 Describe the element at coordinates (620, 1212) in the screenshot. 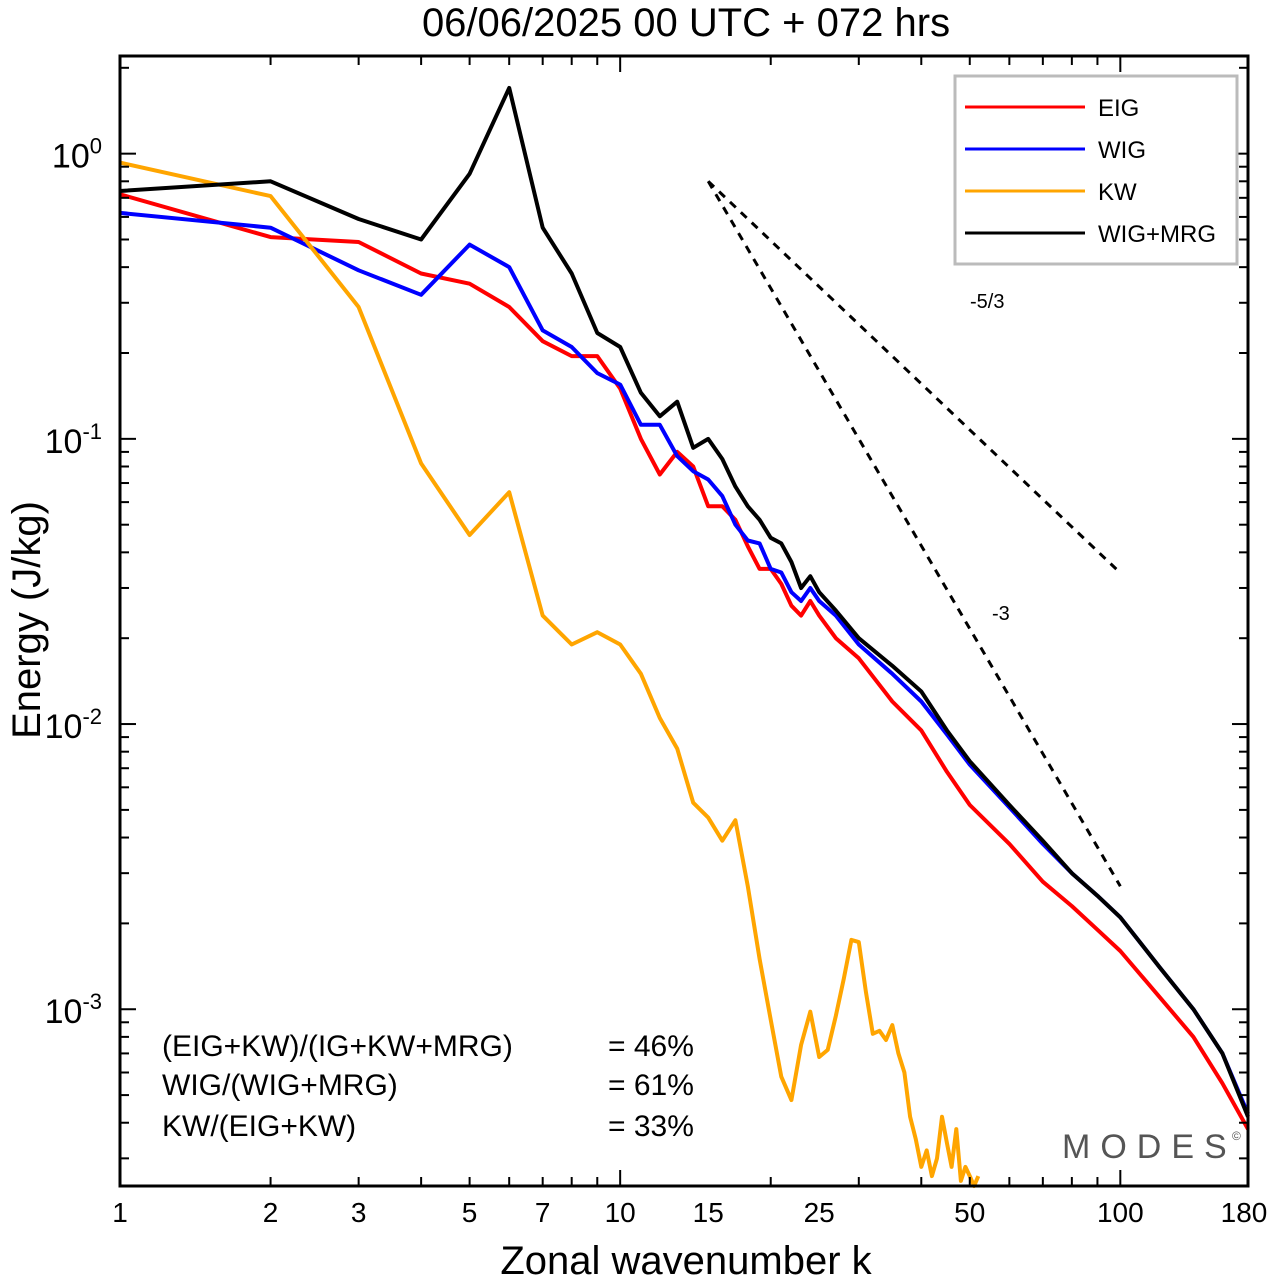

I see `x-tick-label: 10` at that location.